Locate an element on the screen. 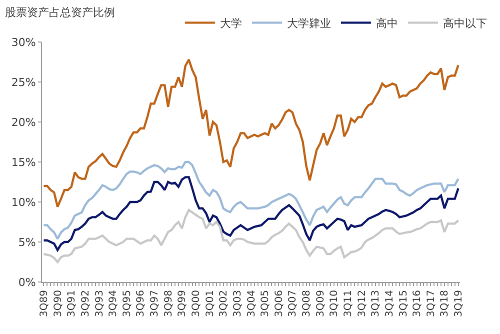  chart-title: 股票资产占总资产比例 is located at coordinates (60, 13).